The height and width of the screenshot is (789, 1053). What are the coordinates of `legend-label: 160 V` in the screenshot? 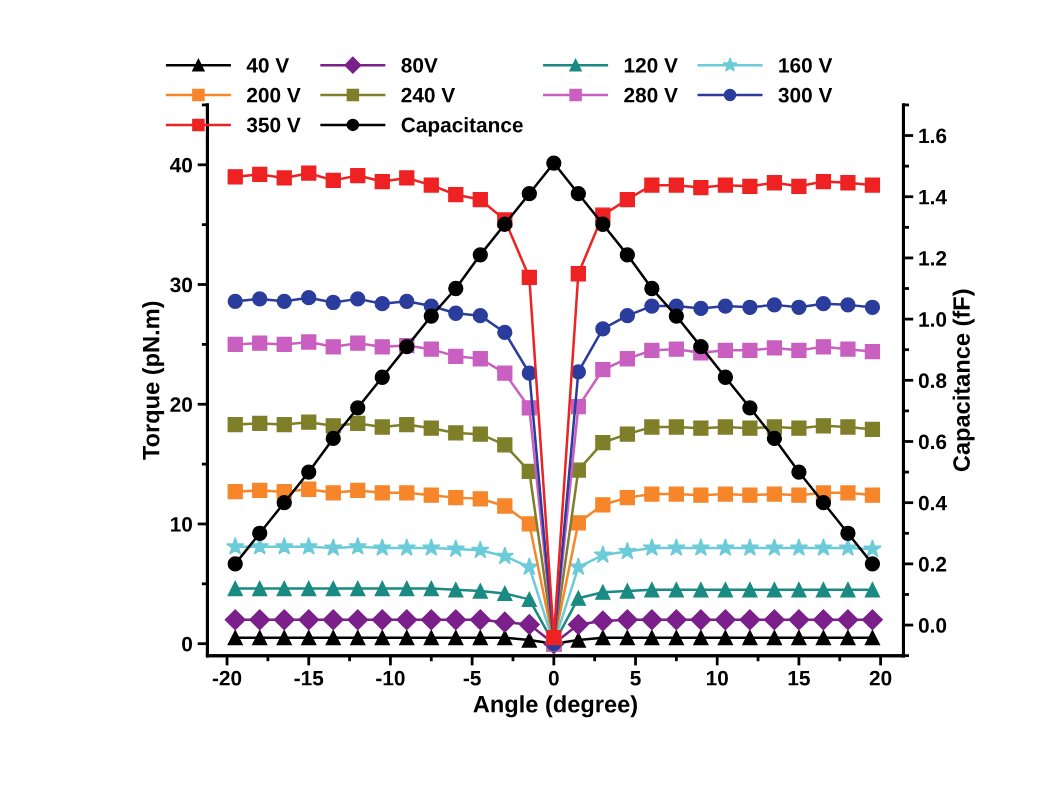 It's located at (806, 65).